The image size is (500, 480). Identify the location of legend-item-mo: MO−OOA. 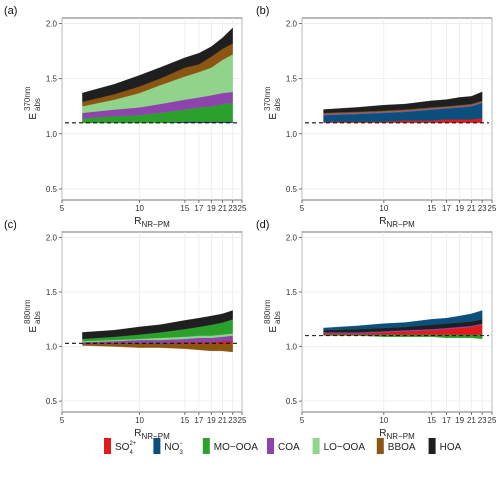
(230, 446).